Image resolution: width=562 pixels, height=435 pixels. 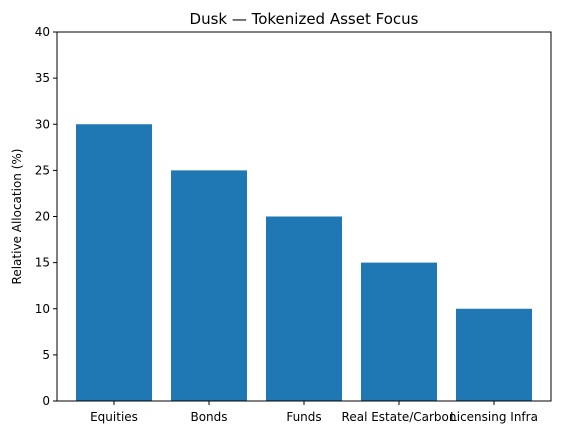 I want to click on chart-title: Dusk — Tokenized Asset Focus, so click(x=304, y=19).